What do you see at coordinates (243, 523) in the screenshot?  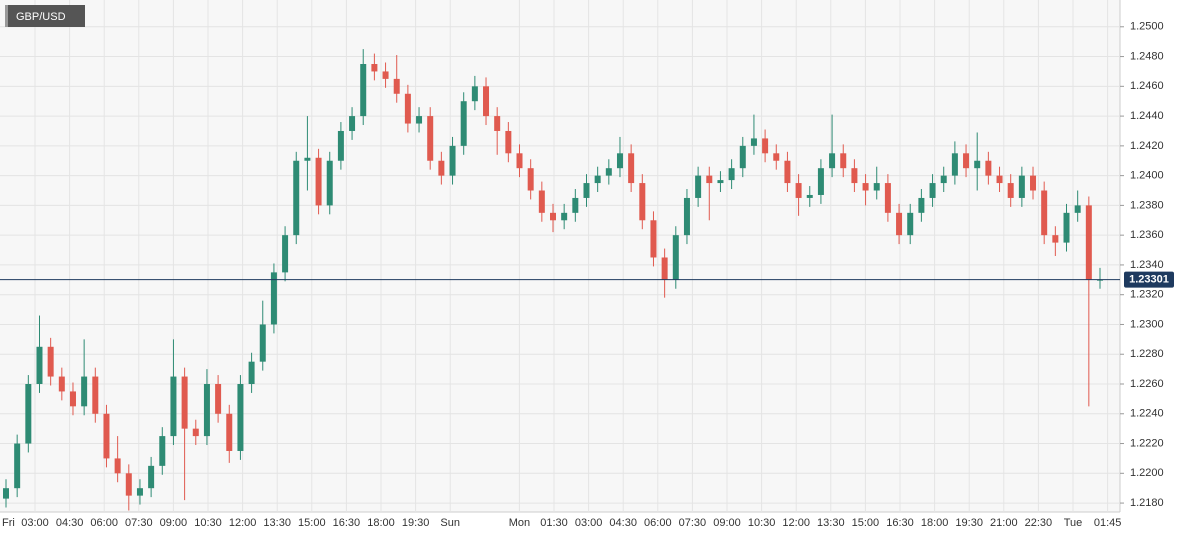 I see `x-tick-label: 12:00` at bounding box center [243, 523].